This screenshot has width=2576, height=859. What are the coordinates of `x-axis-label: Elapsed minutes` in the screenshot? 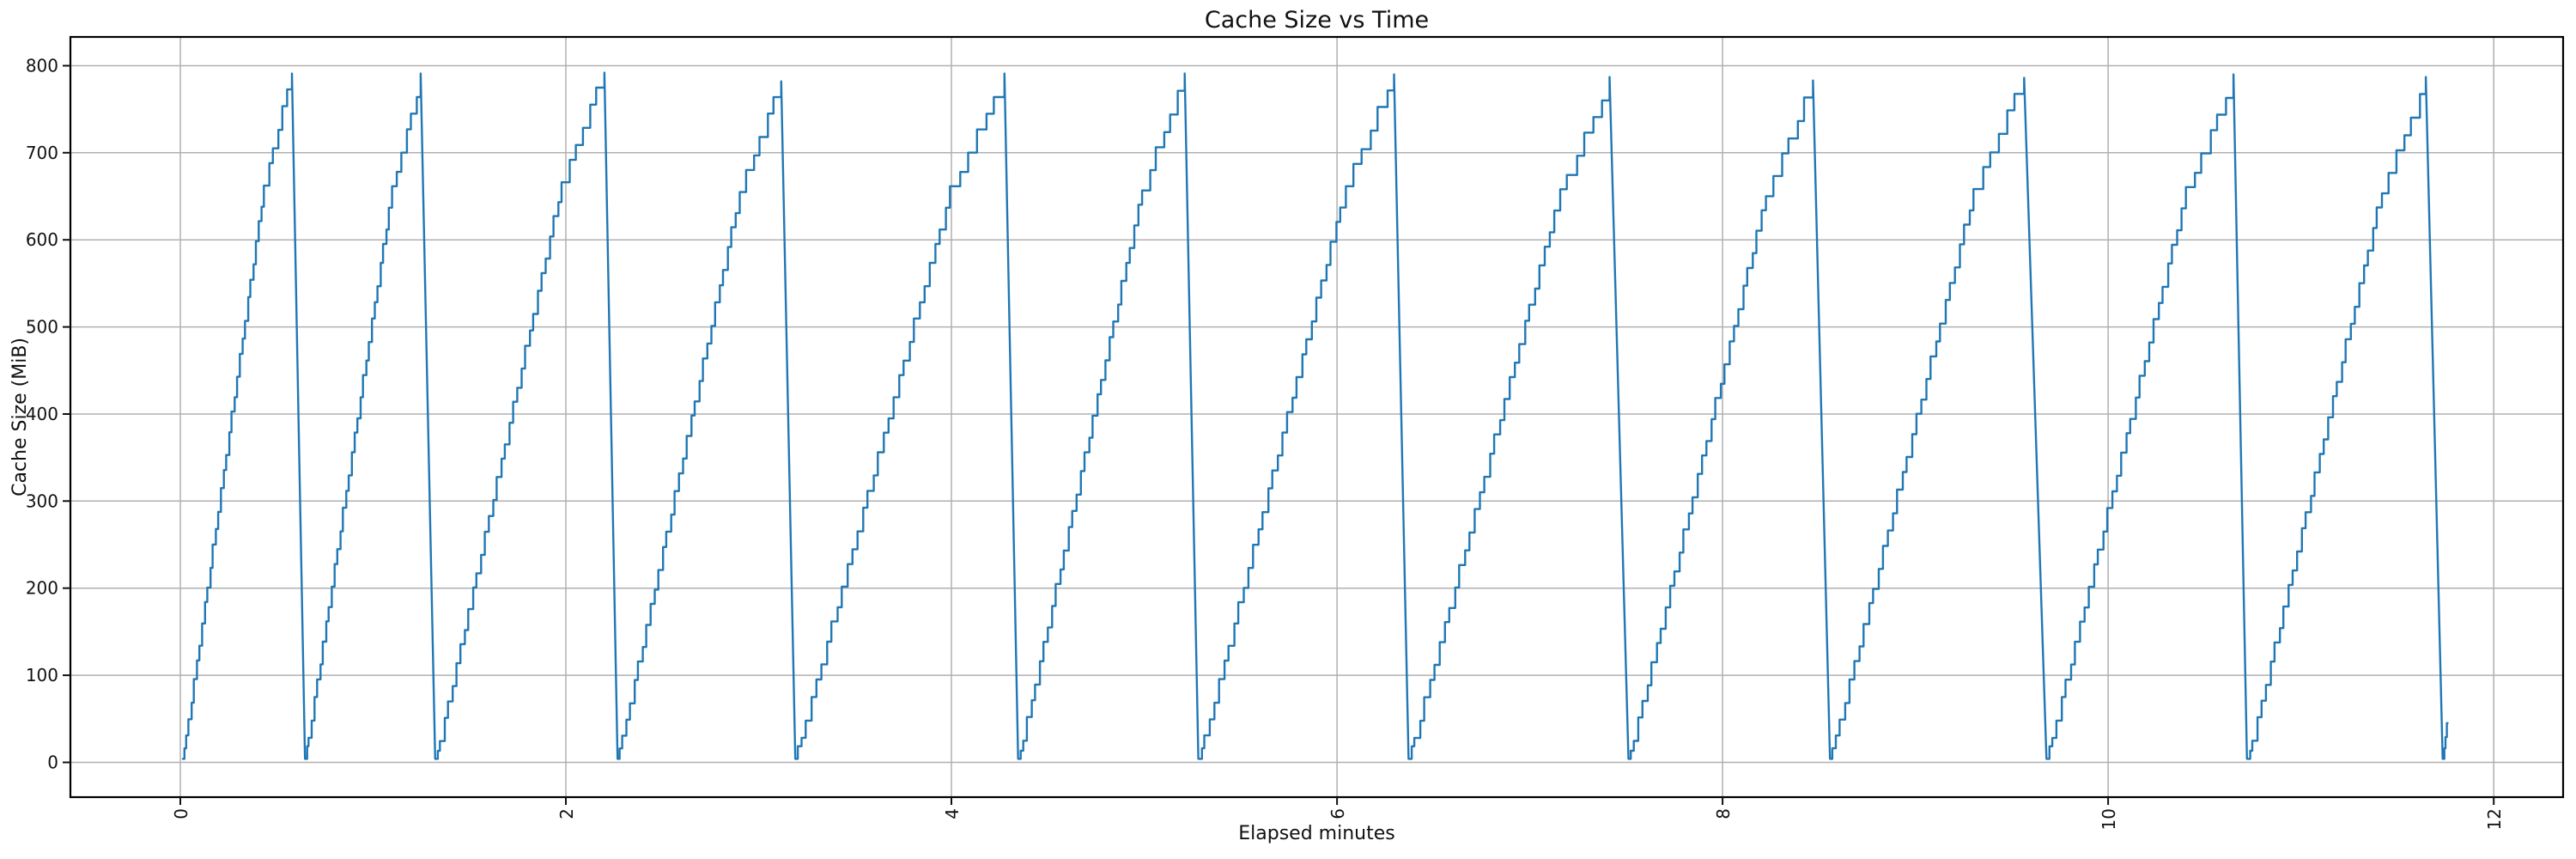 It's located at (1316, 834).